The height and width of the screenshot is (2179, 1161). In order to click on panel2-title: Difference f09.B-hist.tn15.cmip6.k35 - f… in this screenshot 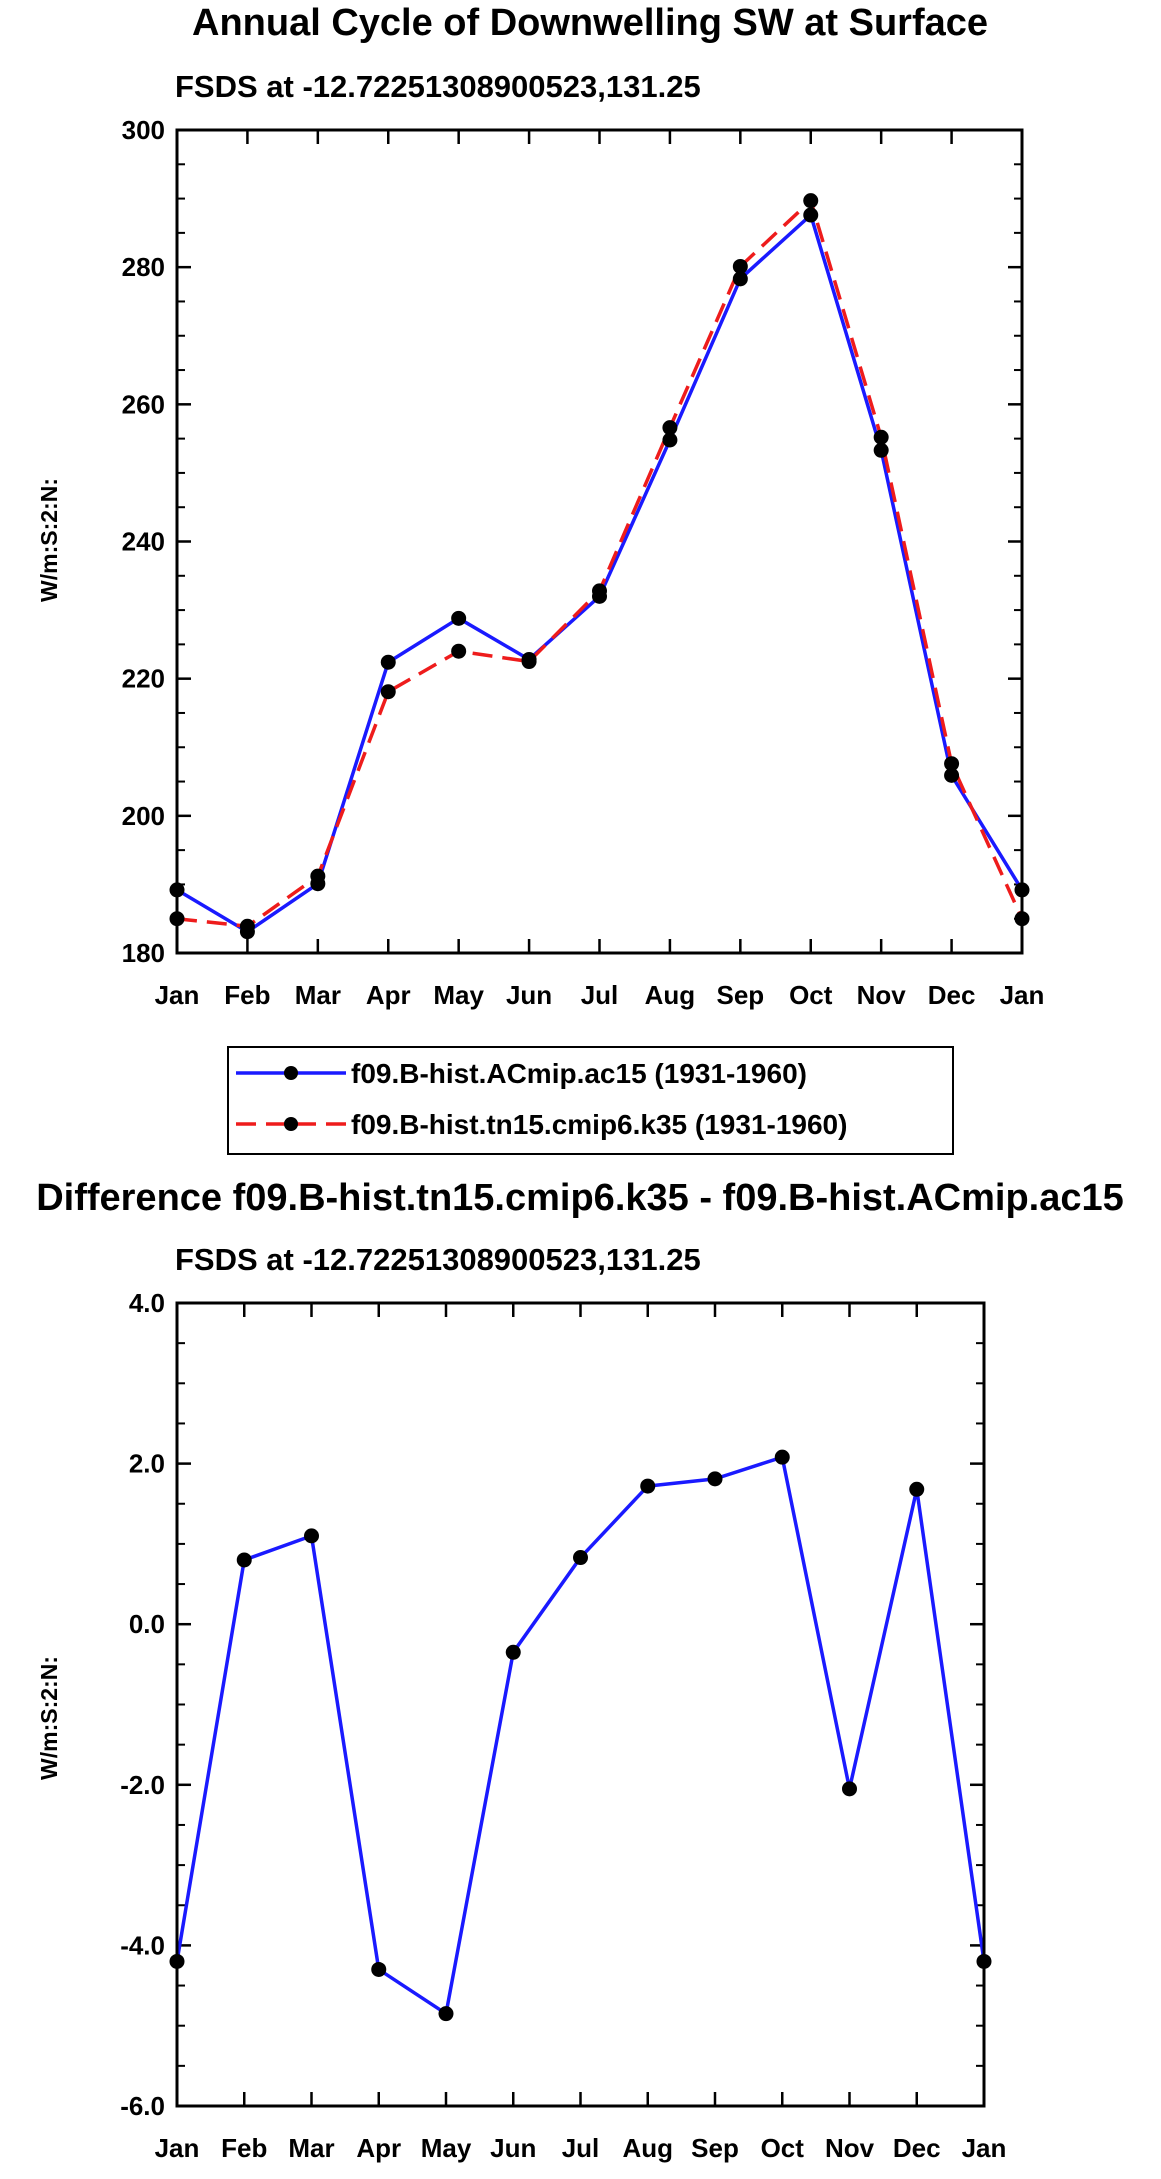, I will do `click(580, 1198)`.